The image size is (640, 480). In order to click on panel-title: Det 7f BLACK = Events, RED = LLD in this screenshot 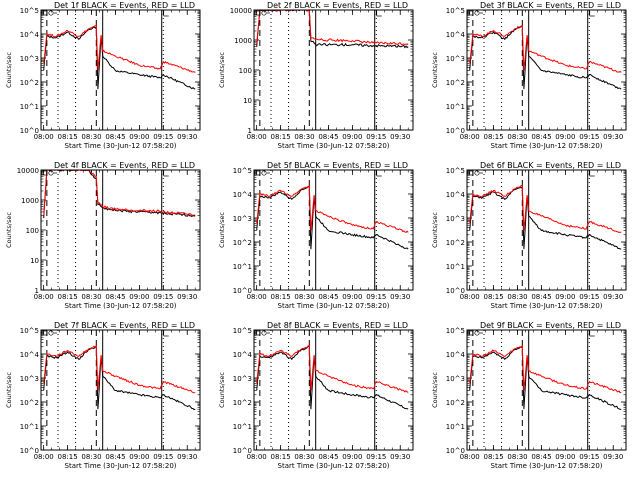, I will do `click(124, 325)`.